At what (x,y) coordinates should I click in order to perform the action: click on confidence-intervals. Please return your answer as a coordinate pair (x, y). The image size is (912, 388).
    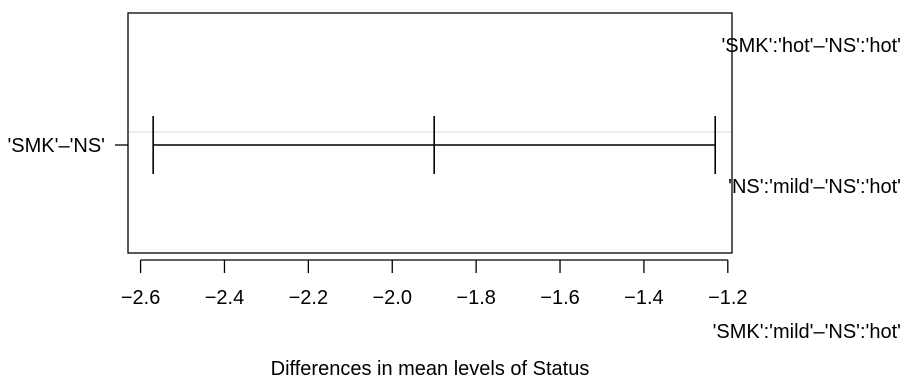
    Looking at the image, I should click on (434, 145).